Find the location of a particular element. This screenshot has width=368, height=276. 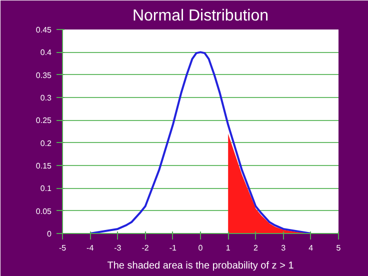

y-tick-label: 0 is located at coordinates (49, 234).